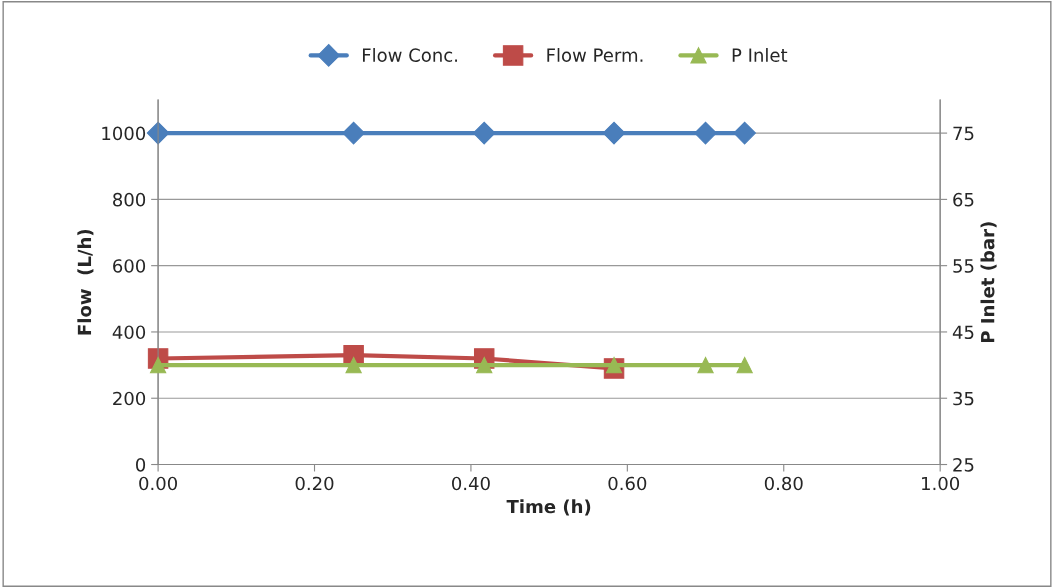 The width and height of the screenshot is (1054, 588). What do you see at coordinates (783, 483) in the screenshot?
I see `x-tick-label: 0.80` at bounding box center [783, 483].